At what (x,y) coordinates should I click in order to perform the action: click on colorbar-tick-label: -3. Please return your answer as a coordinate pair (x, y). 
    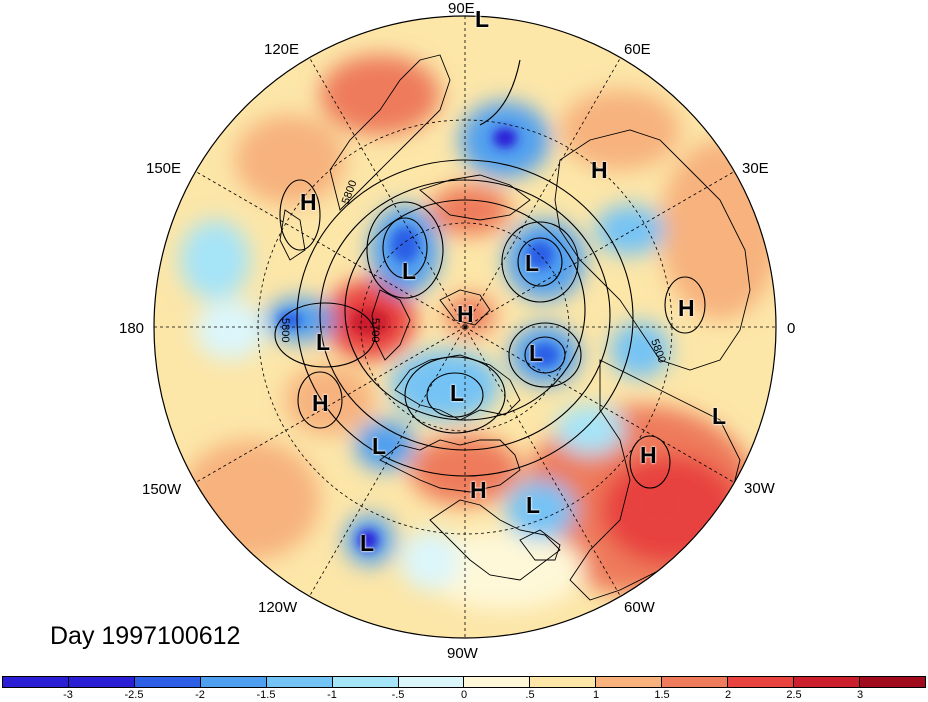
    Looking at the image, I should click on (68, 695).